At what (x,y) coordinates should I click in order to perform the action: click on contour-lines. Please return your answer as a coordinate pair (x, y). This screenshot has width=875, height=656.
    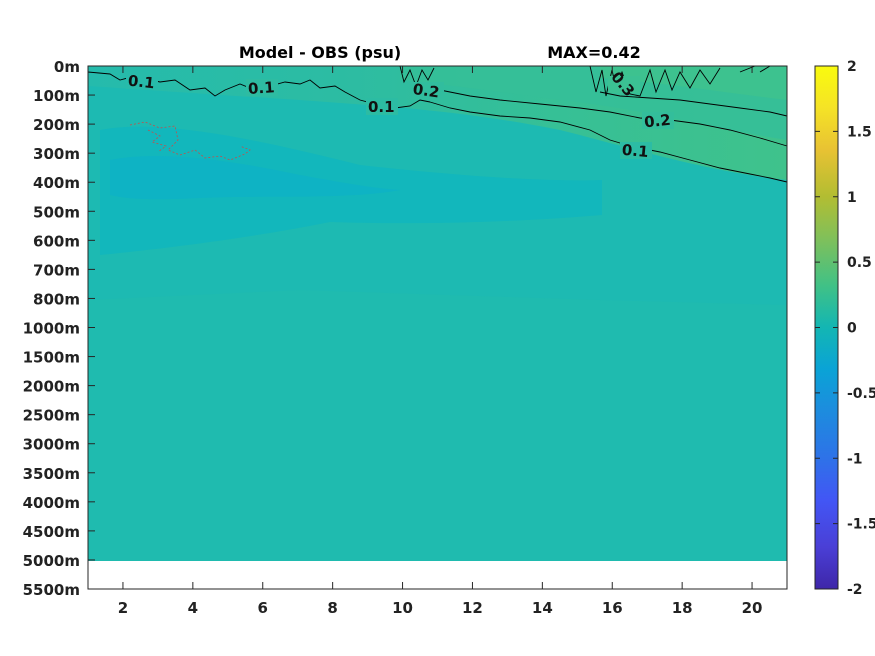
    Looking at the image, I should click on (437, 124).